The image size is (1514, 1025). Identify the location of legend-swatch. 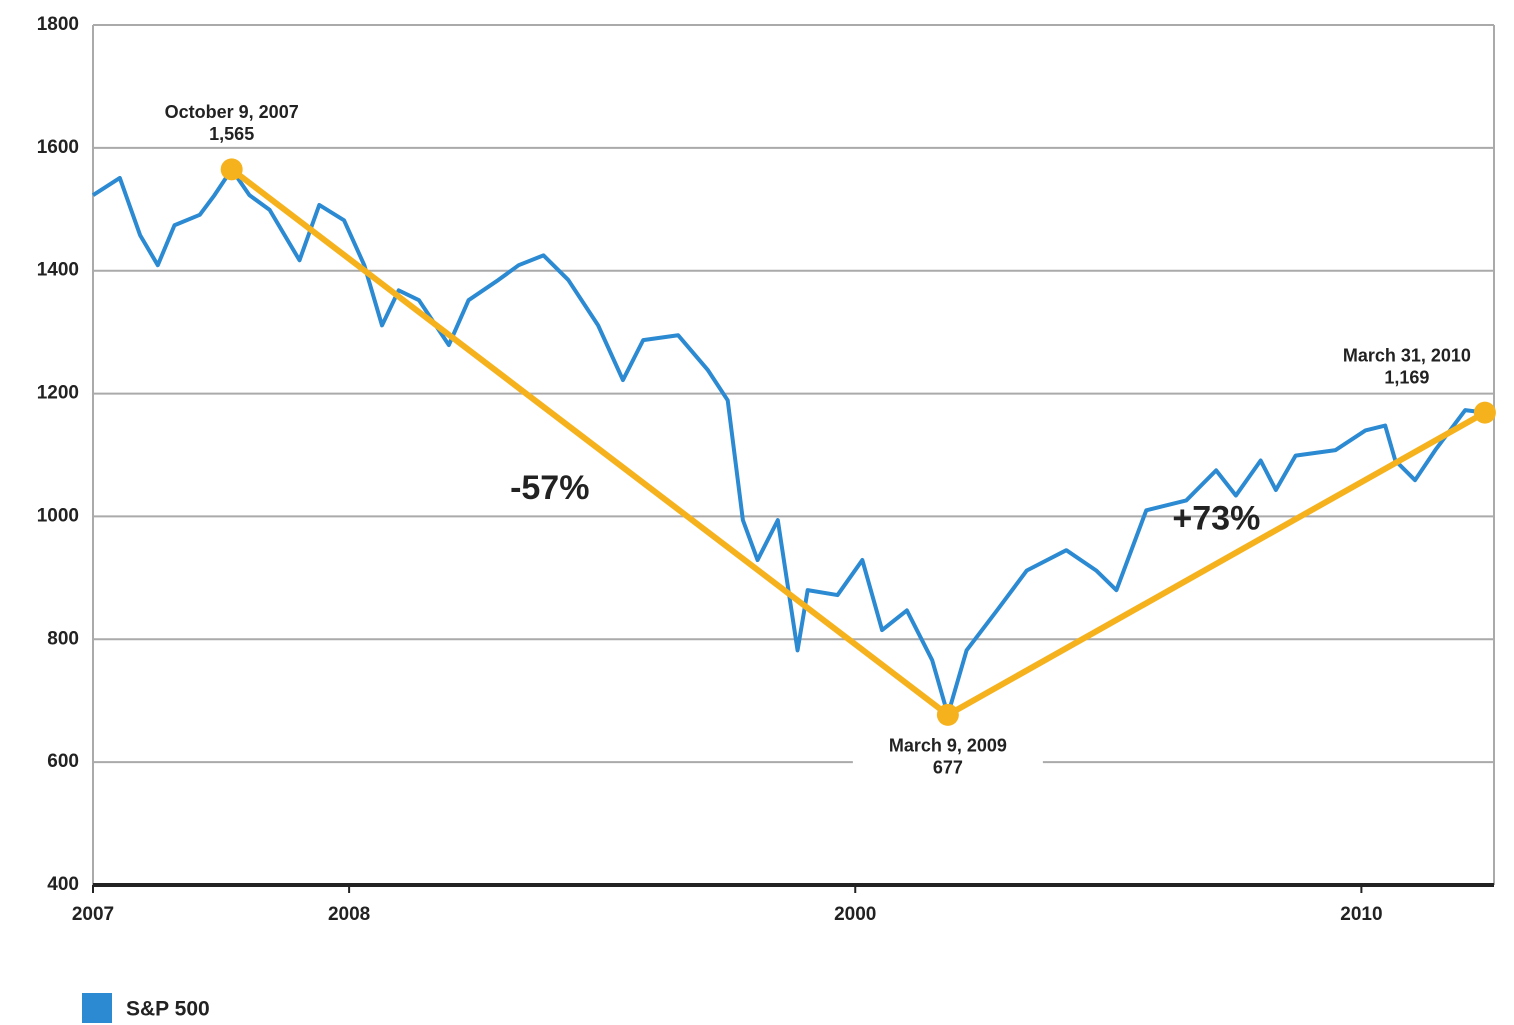
(97, 1008).